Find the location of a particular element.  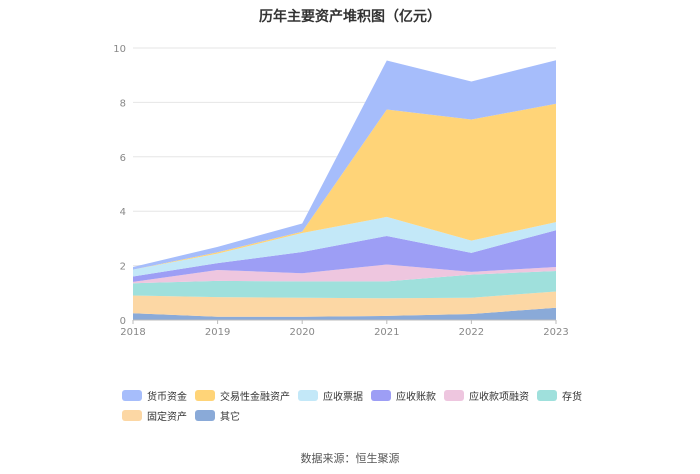

legend-item: 应收账款 is located at coordinates (403, 395).